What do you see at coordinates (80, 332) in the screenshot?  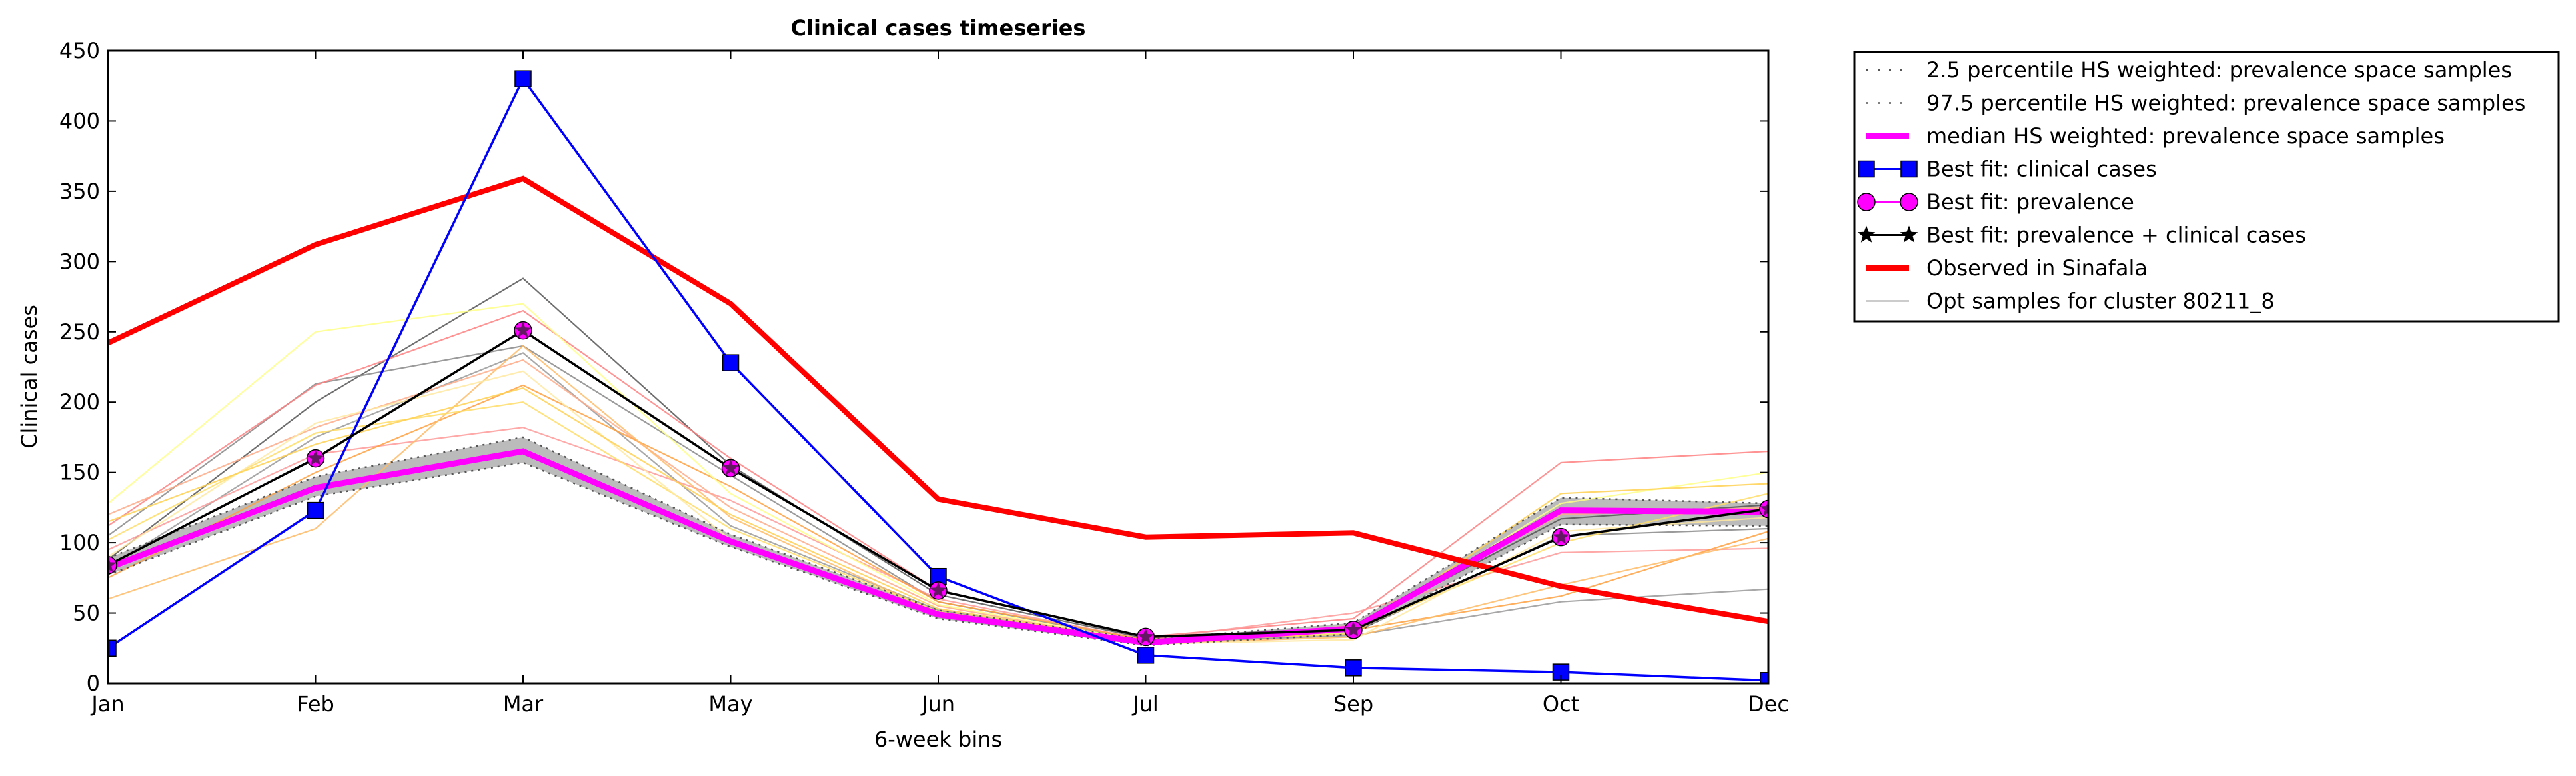 I see `y-tick-label: 250` at bounding box center [80, 332].